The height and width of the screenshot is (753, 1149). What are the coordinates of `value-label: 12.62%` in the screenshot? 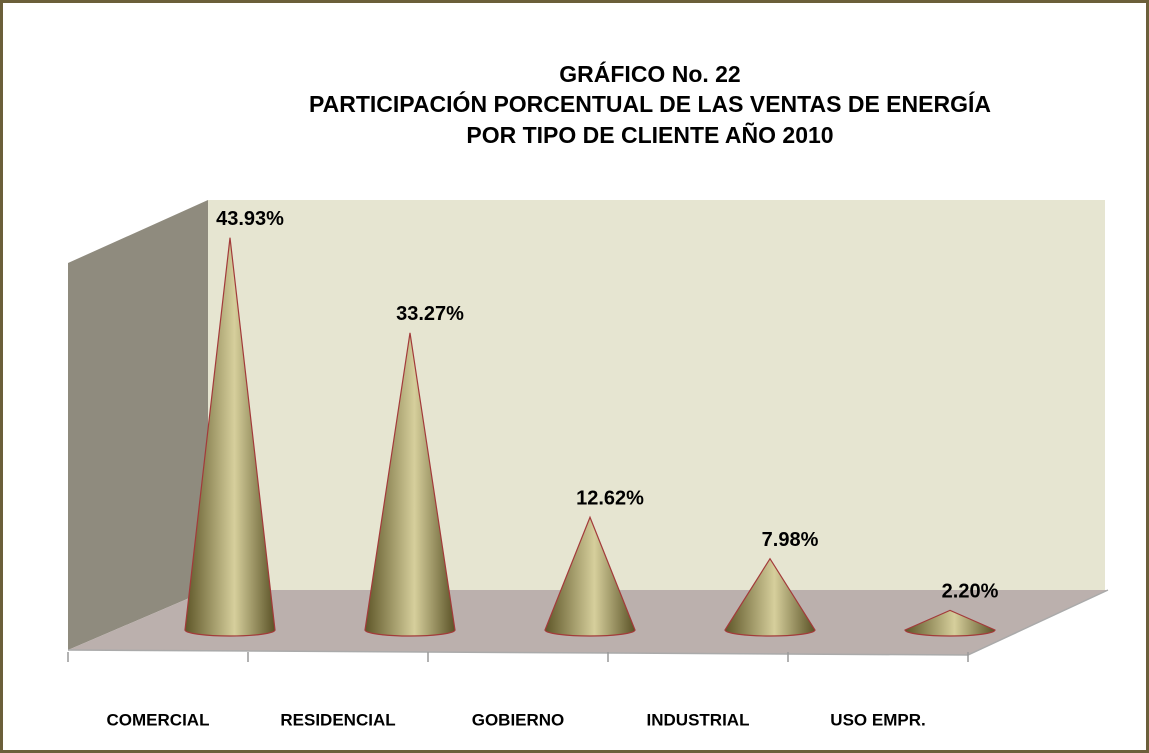 It's located at (610, 499).